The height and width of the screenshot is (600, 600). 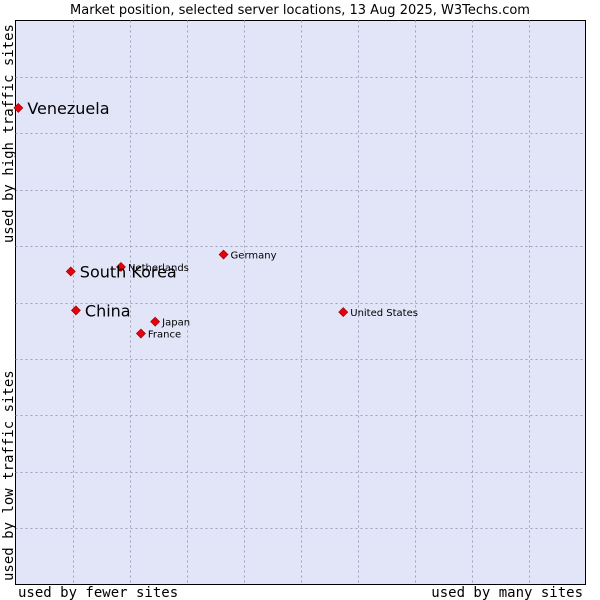 I want to click on data-point-label: Venezuela, so click(x=68, y=108).